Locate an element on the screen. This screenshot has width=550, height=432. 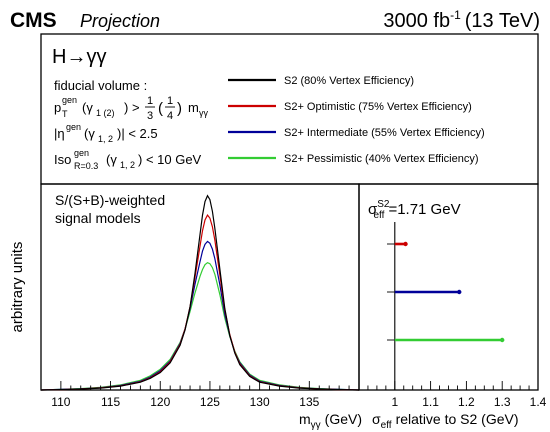
process-label: H→γγ is located at coordinates (79, 57).